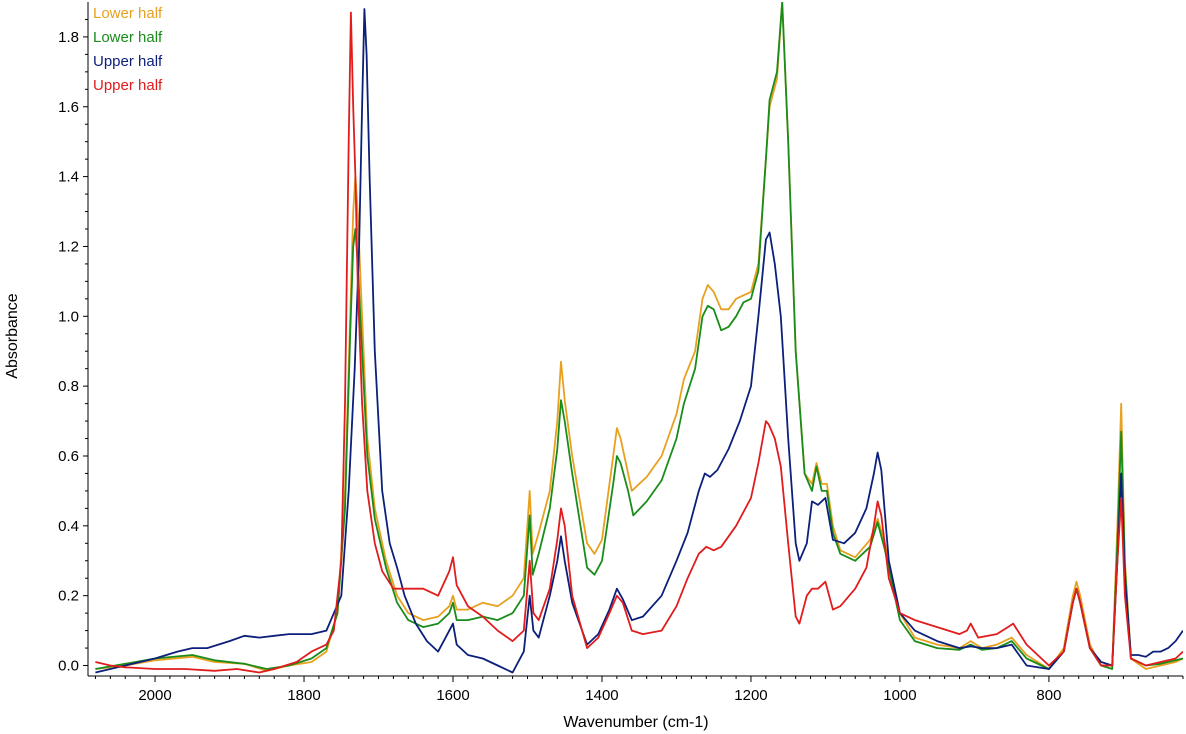 The image size is (1186, 734). What do you see at coordinates (12, 335) in the screenshot?
I see `y-axis-title: Absorbance` at bounding box center [12, 335].